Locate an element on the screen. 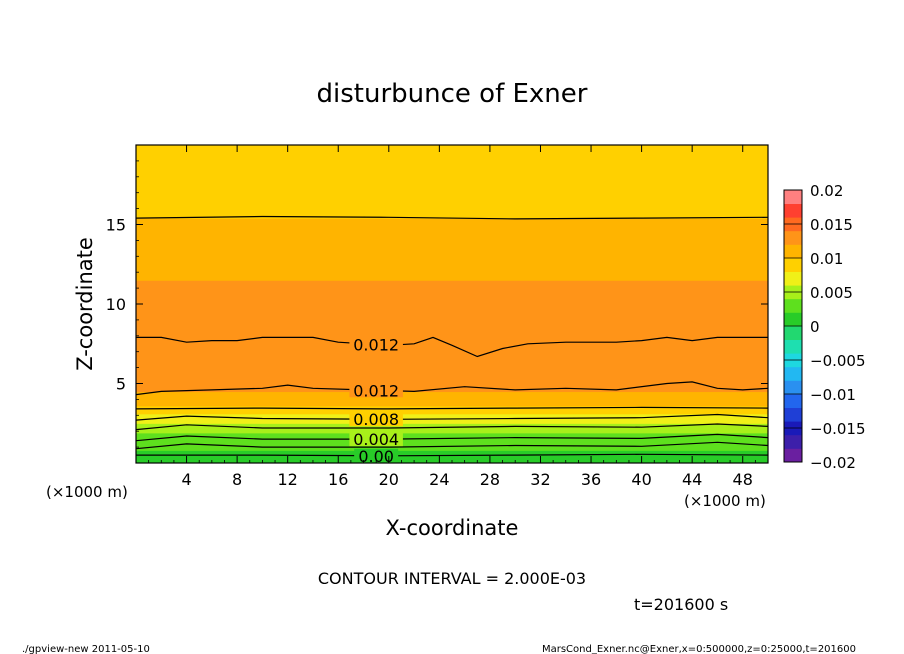 The height and width of the screenshot is (654, 904). z-unit-label: (×1000 m) is located at coordinates (87, 492).